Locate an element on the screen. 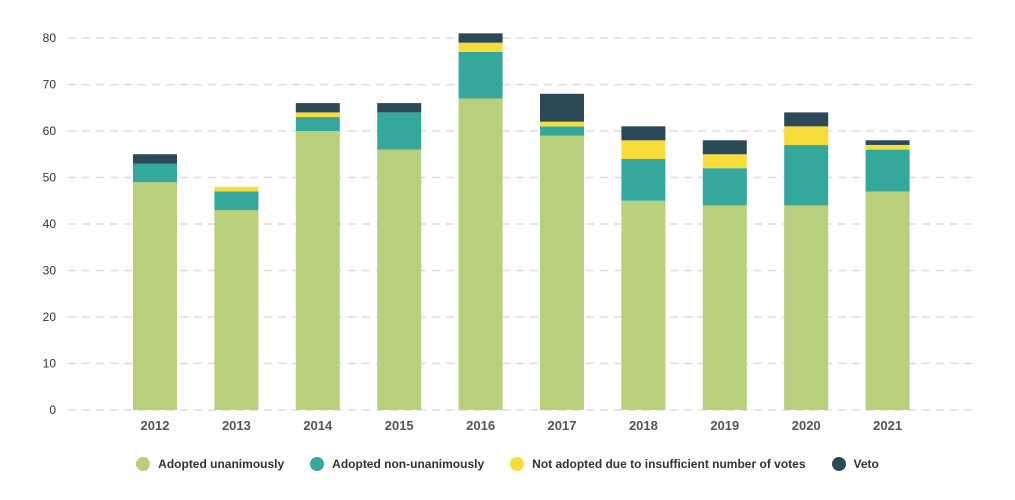 This screenshot has width=1015, height=500. y-tick-label: 0 is located at coordinates (52, 410).